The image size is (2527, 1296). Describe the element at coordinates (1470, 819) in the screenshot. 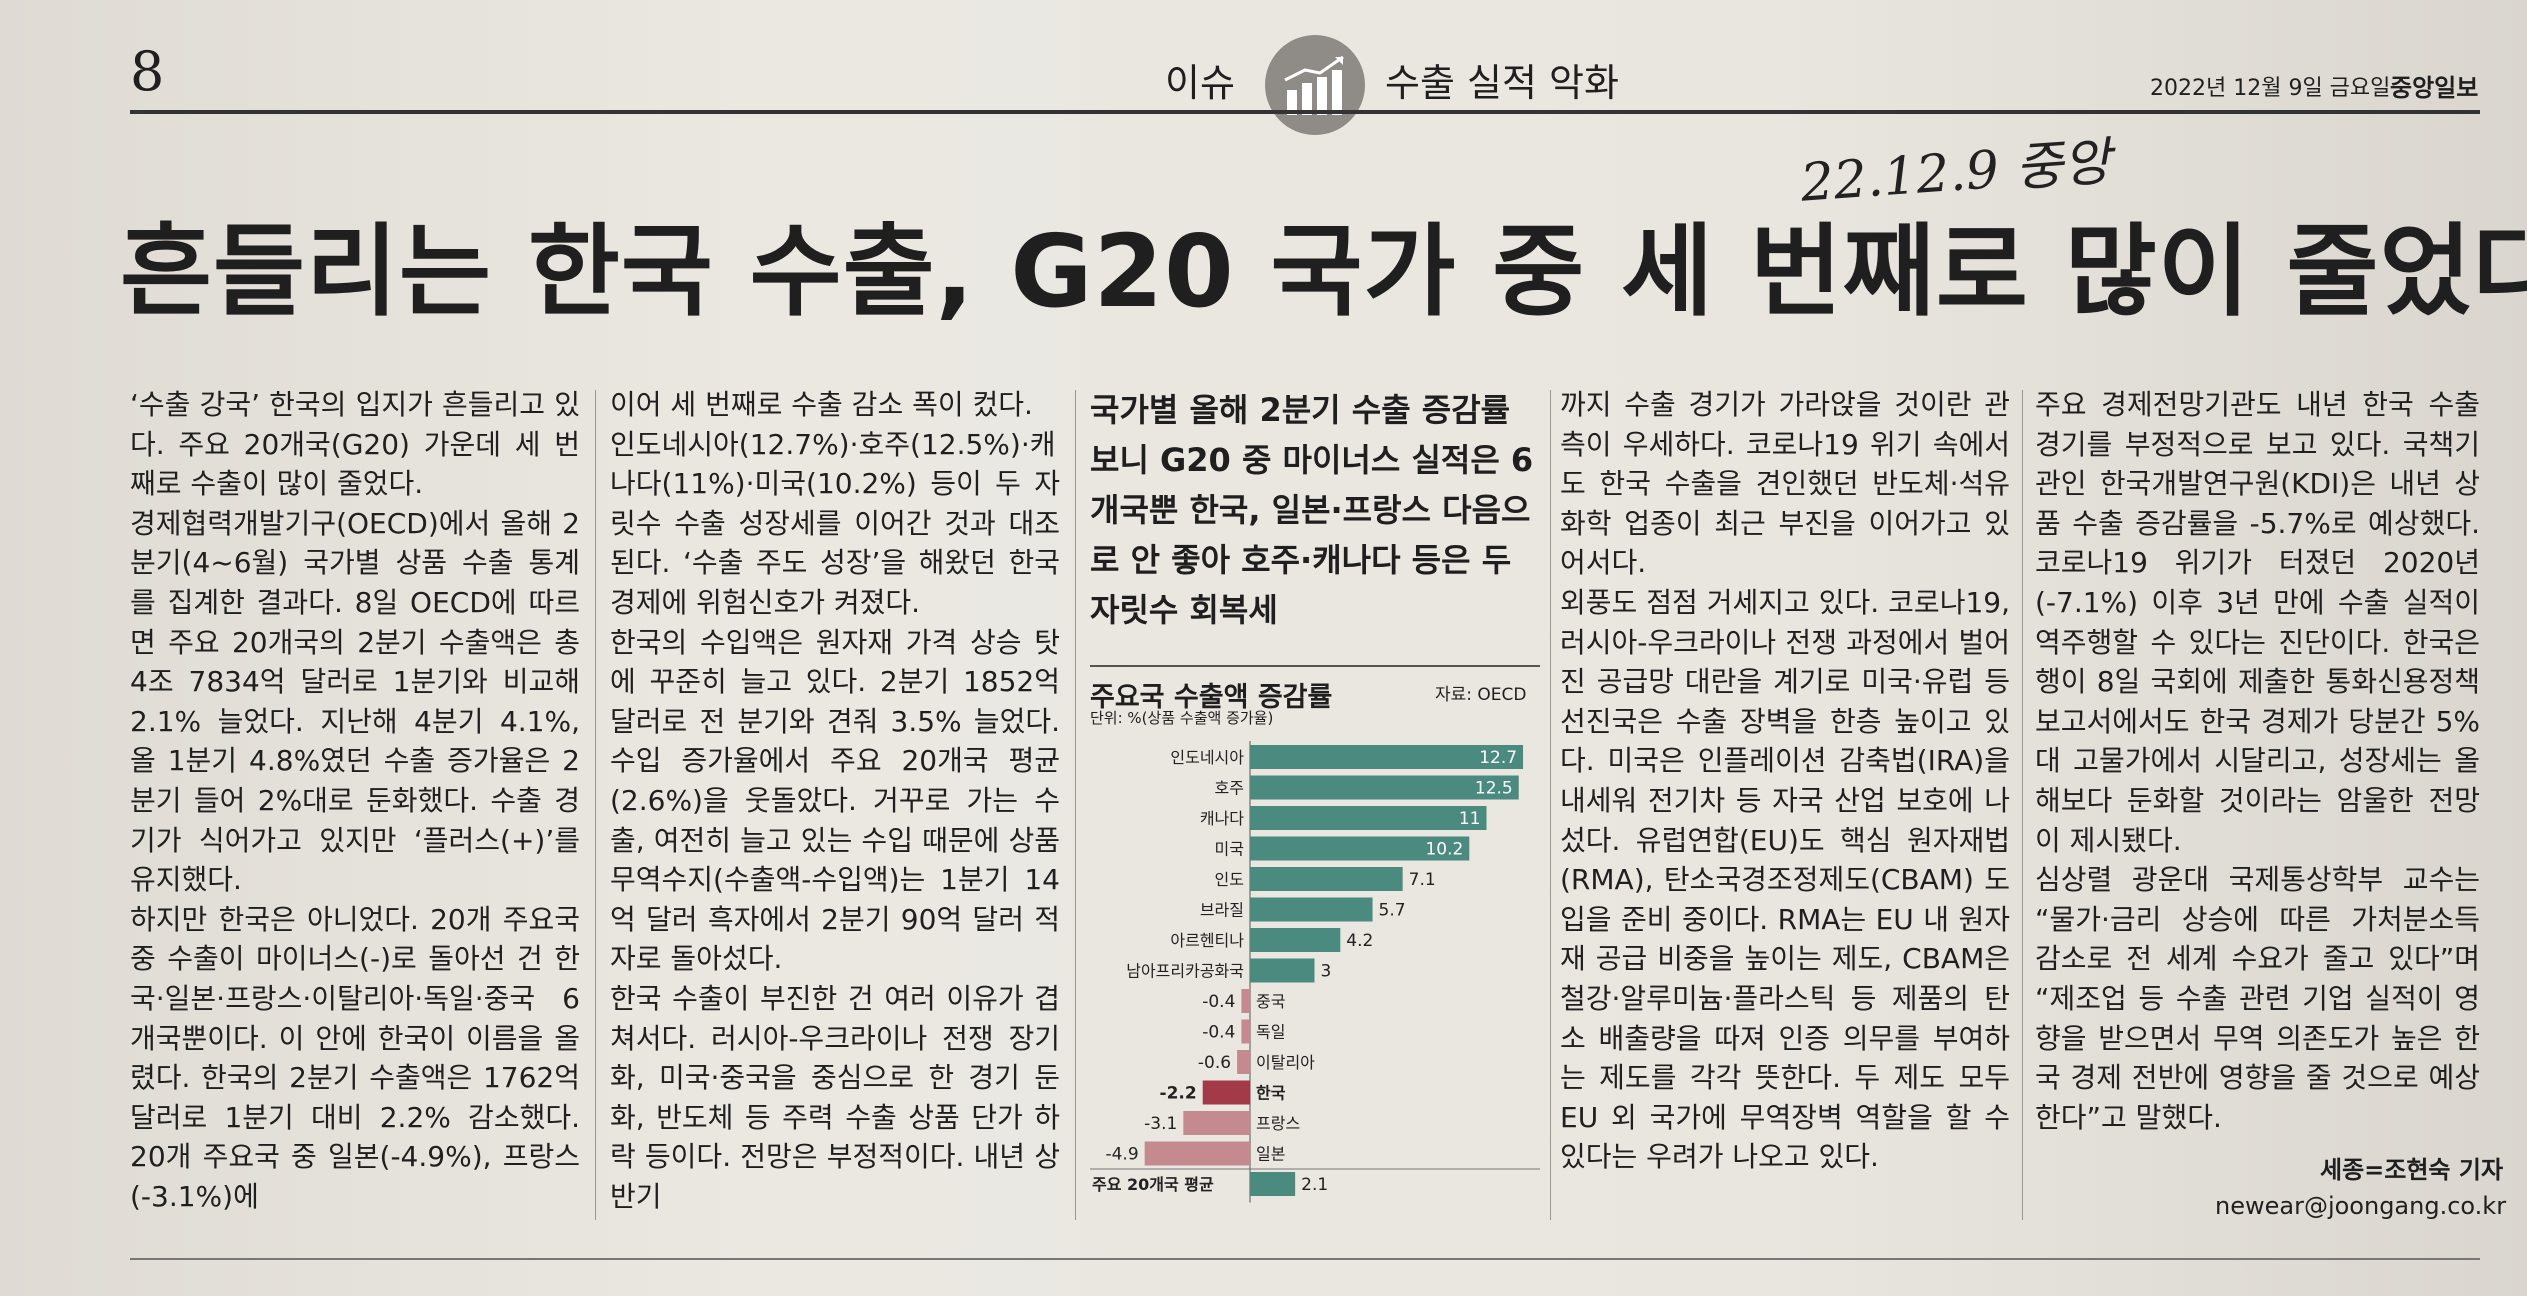

I see `chart-value-label: 11` at that location.